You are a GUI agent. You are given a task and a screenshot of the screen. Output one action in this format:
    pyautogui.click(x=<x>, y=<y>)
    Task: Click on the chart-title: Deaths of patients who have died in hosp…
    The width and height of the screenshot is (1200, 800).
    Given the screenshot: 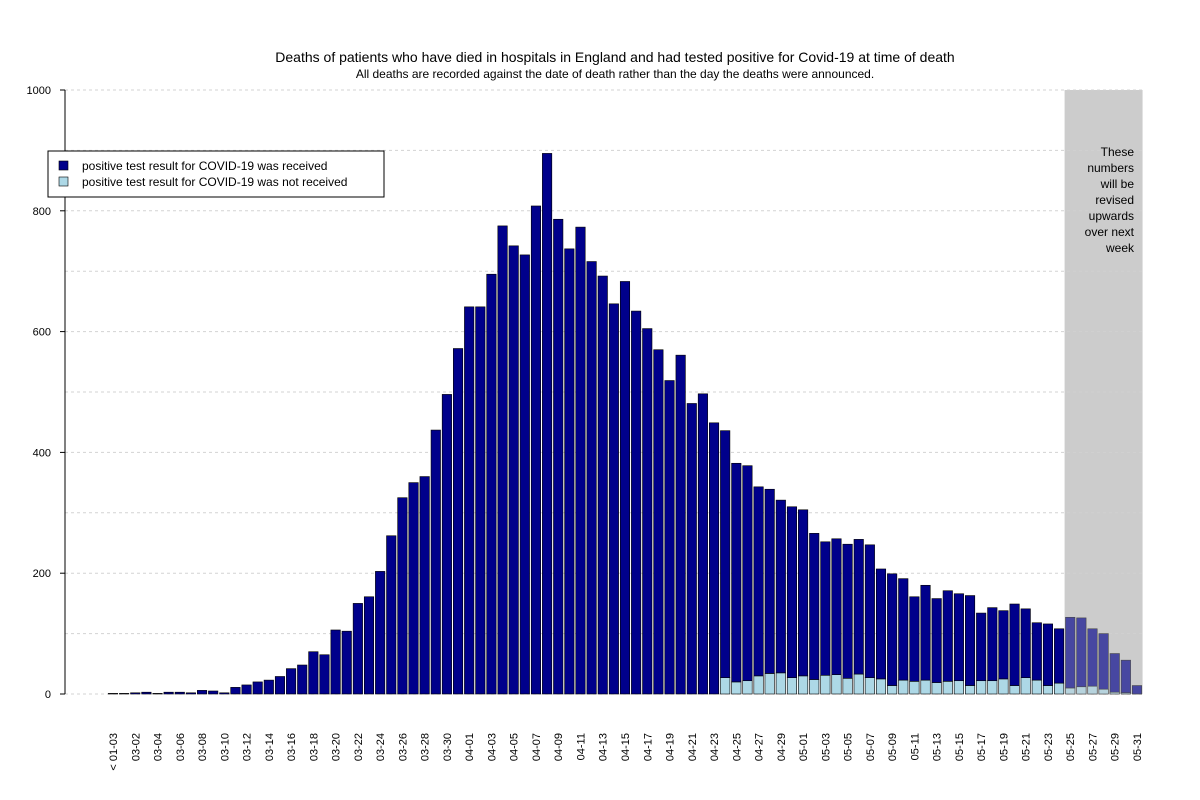 What is the action you would take?
    pyautogui.click(x=614, y=57)
    